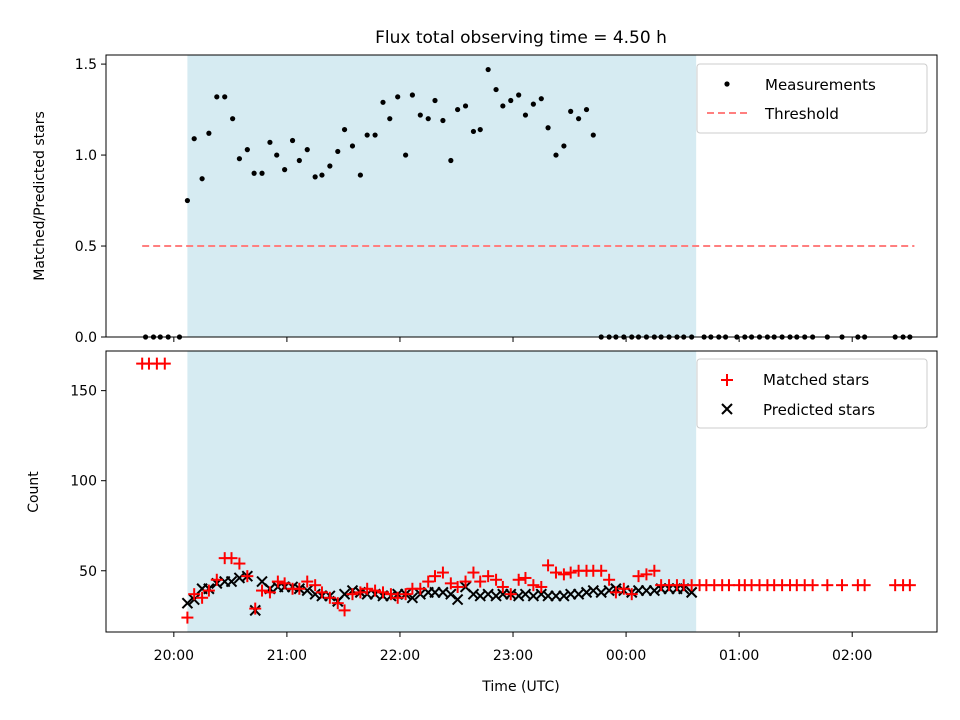 This screenshot has height=720, width=960. Describe the element at coordinates (86, 65) in the screenshot. I see `y-tick-label: 1.5` at that location.